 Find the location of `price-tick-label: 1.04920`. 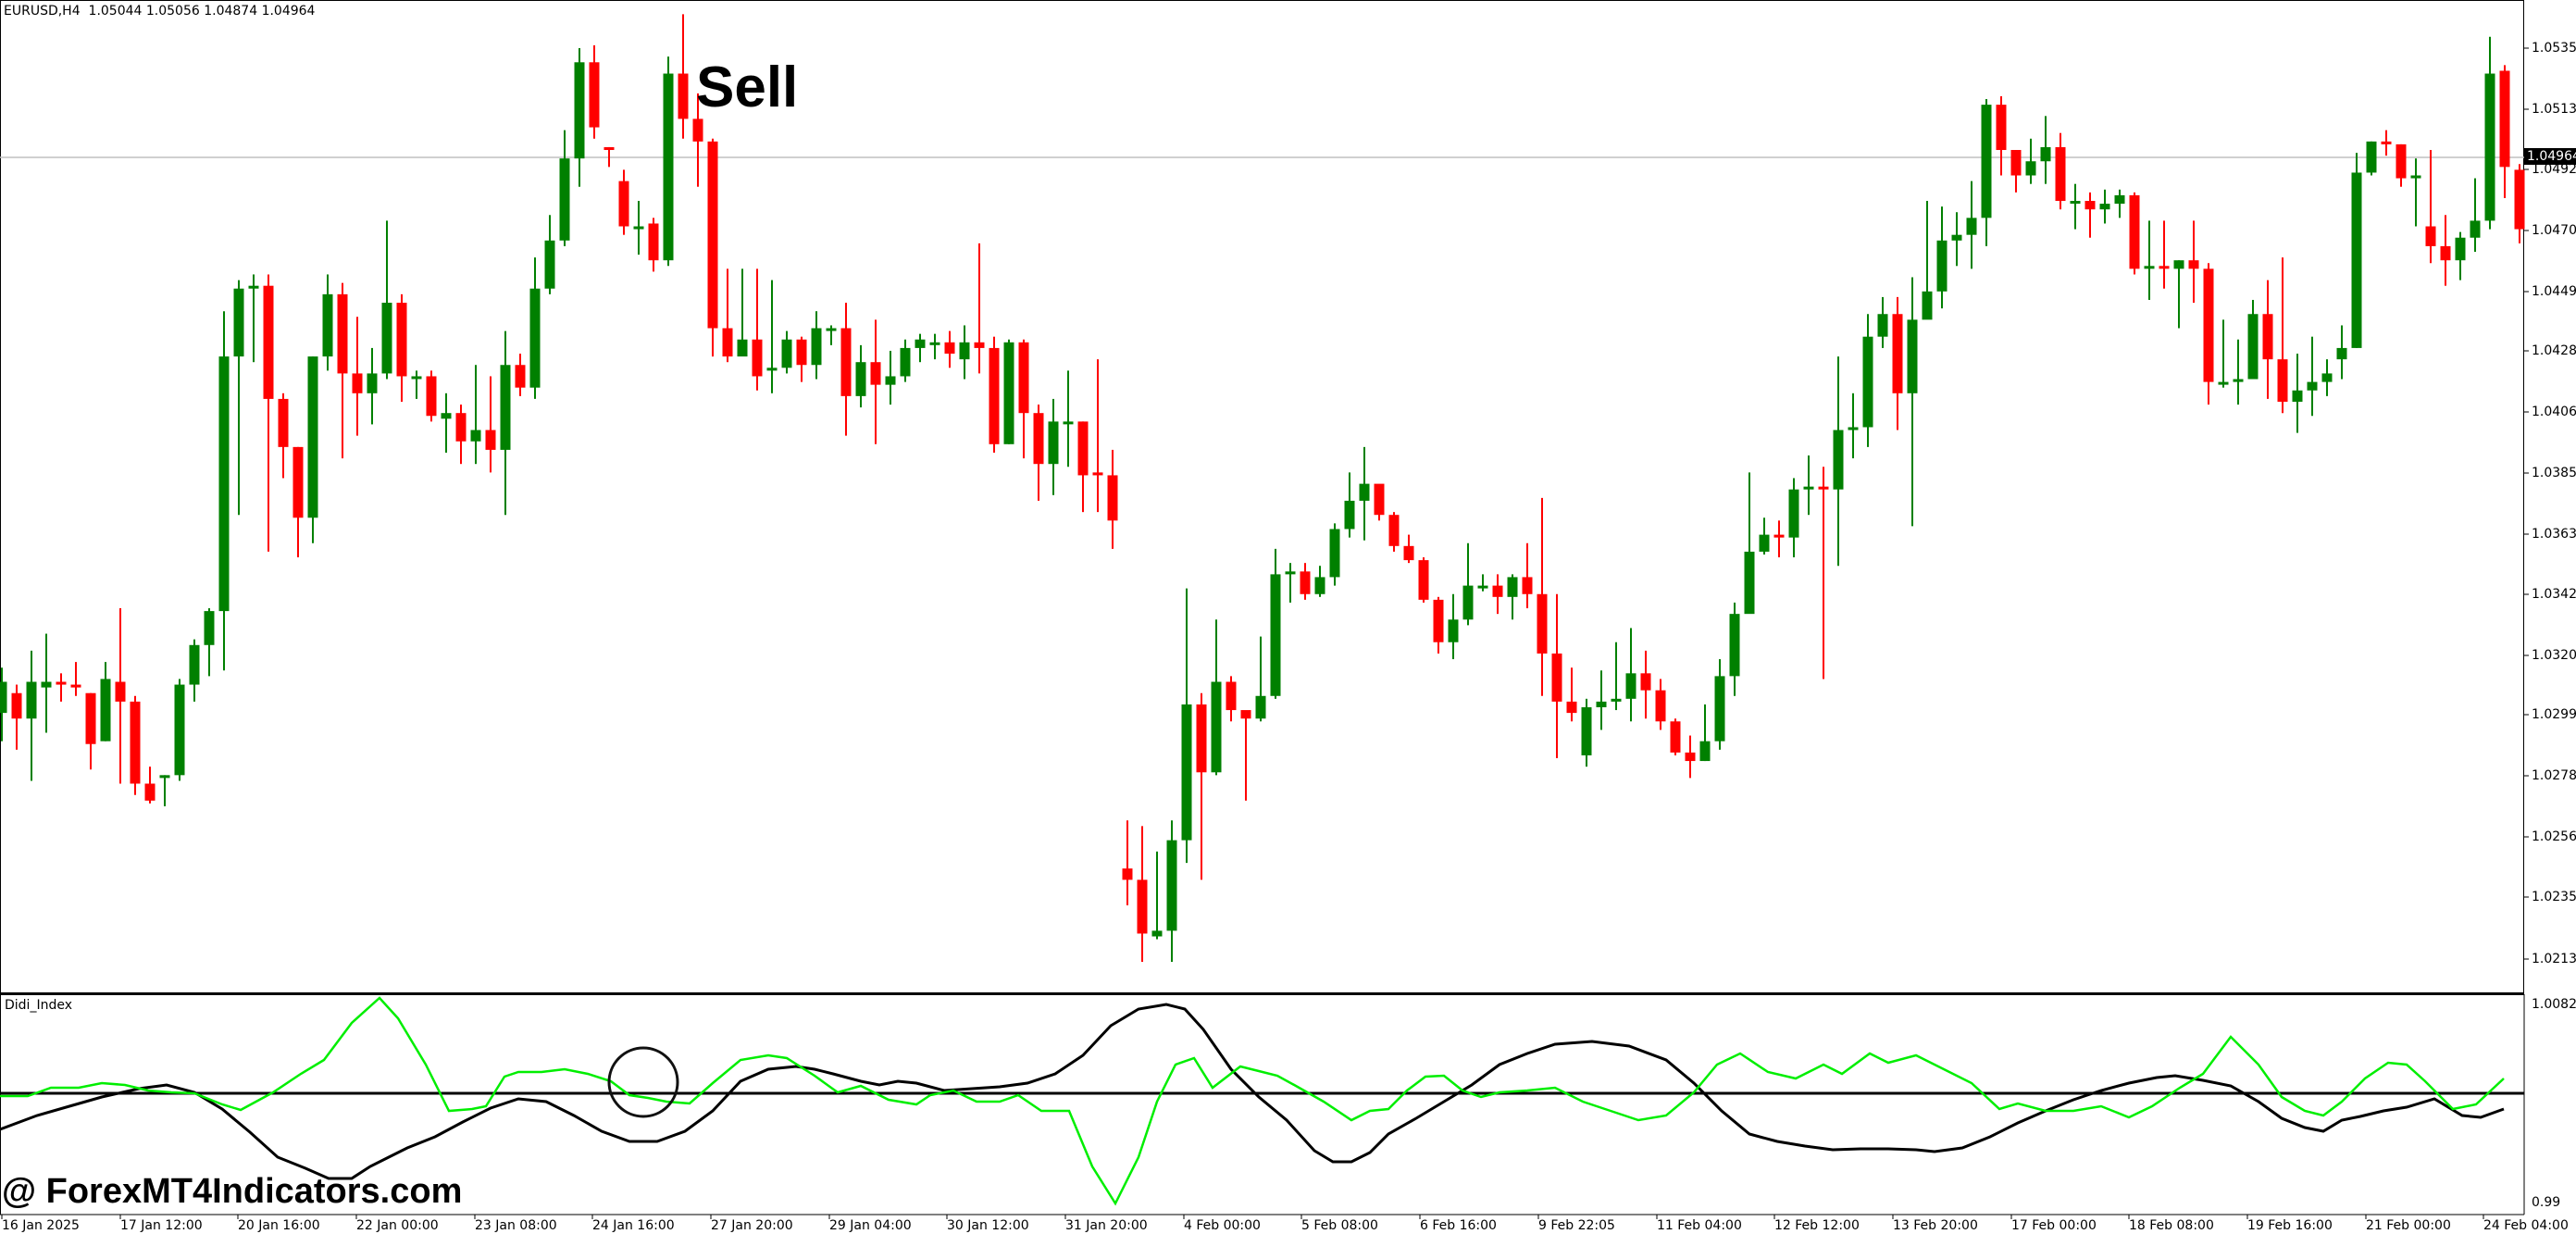

price-tick-label: 1.04920 is located at coordinates (2554, 169).